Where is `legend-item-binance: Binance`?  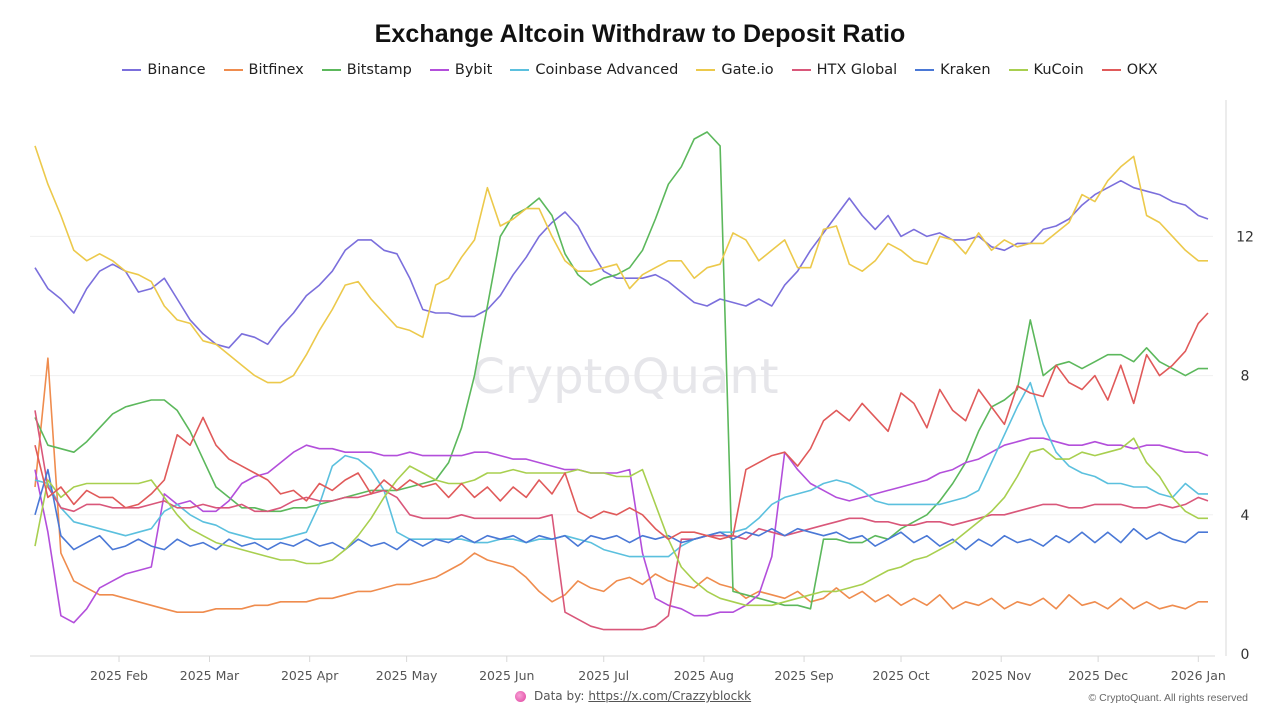
legend-item-binance: Binance is located at coordinates (164, 70).